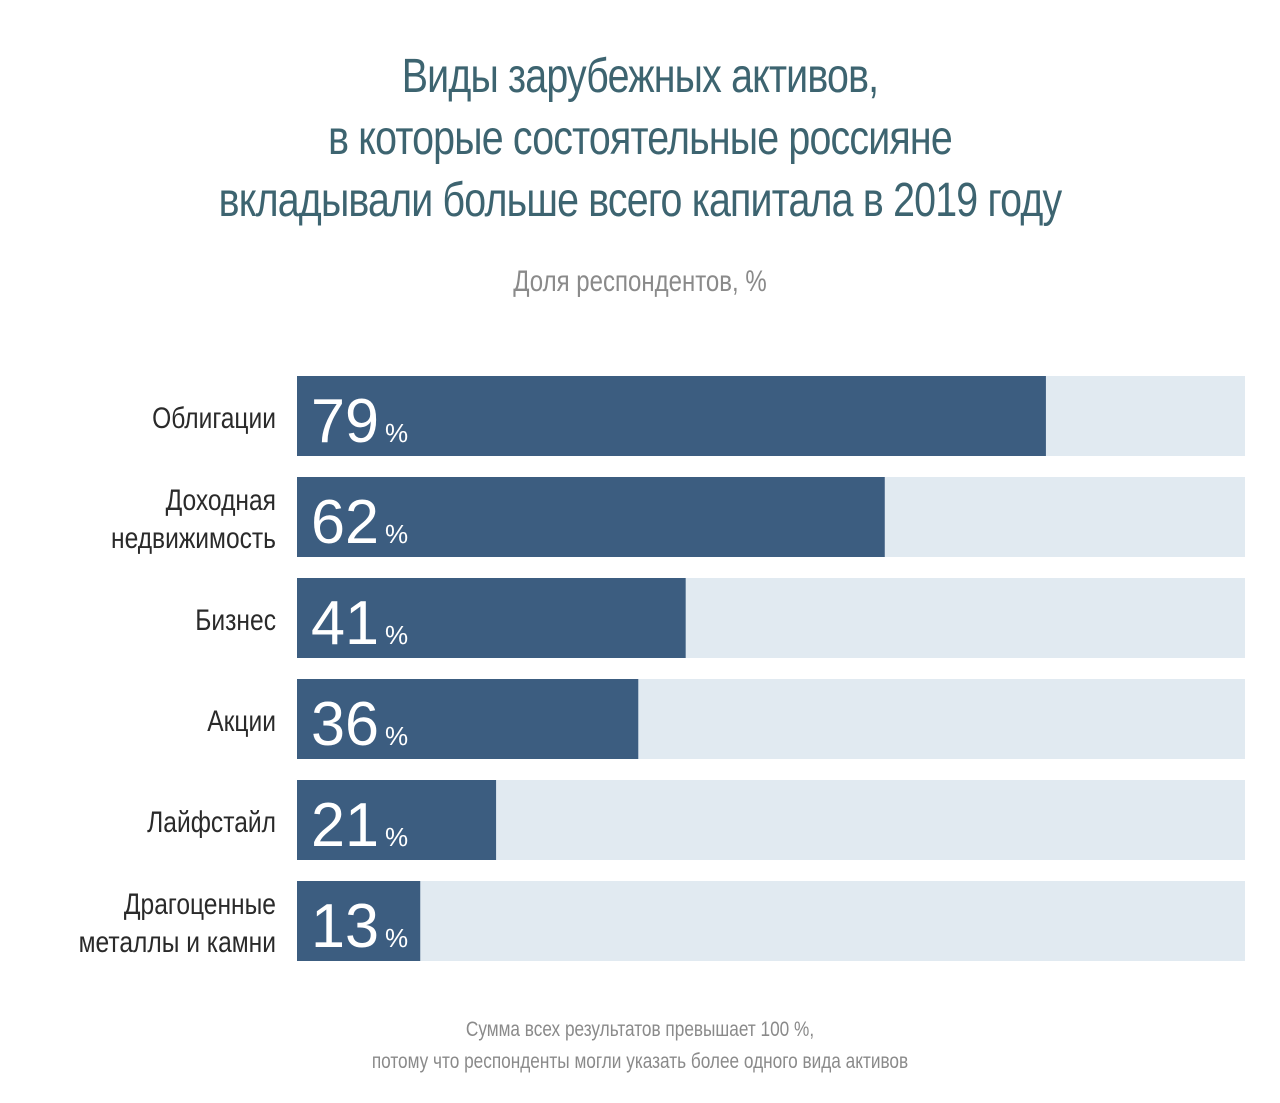  Describe the element at coordinates (359, 522) in the screenshot. I see `bar-value-label-2: 62%` at that location.